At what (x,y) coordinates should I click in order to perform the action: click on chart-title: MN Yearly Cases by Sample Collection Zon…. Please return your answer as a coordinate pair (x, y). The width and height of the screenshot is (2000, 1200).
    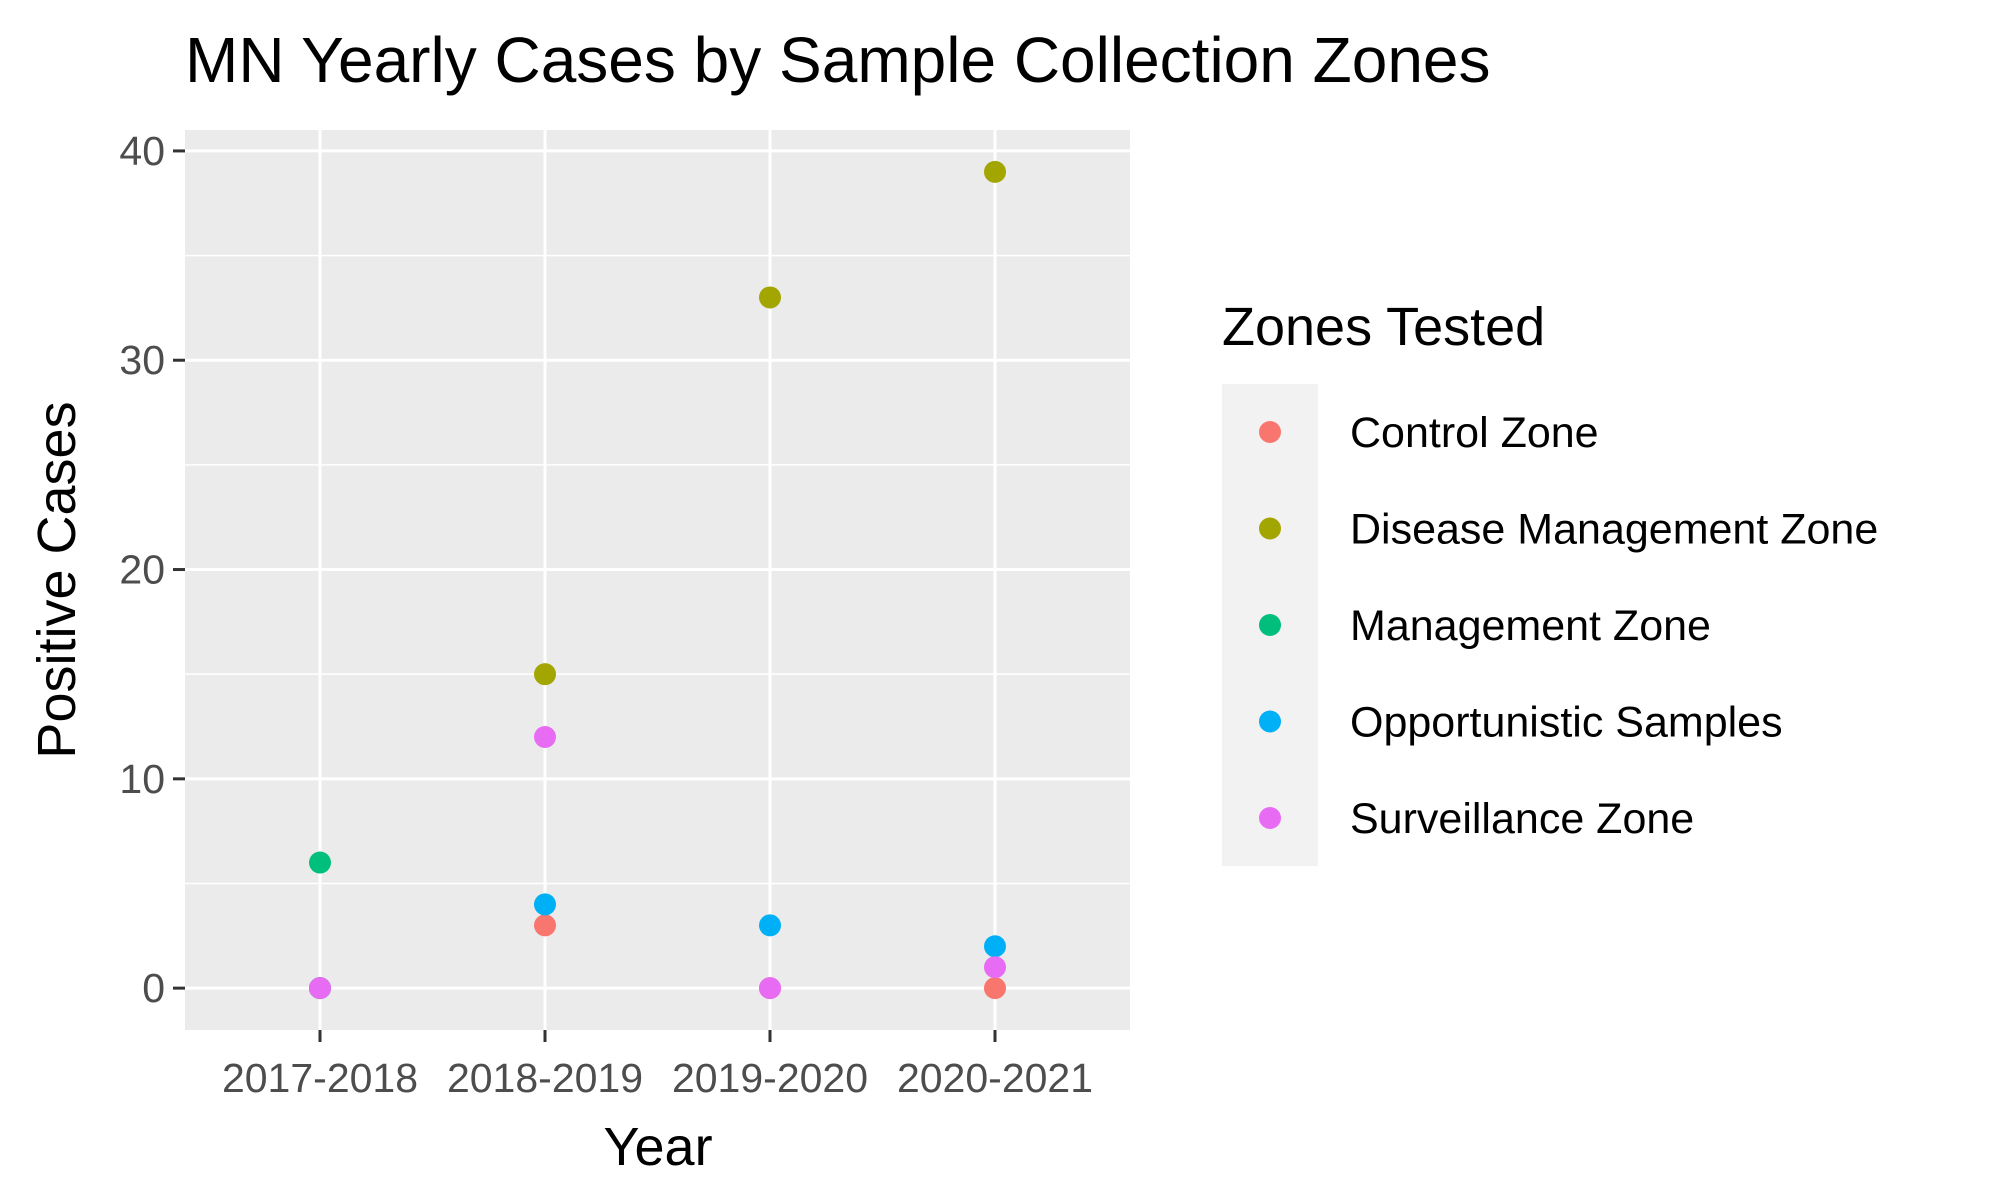
    Looking at the image, I should click on (838, 60).